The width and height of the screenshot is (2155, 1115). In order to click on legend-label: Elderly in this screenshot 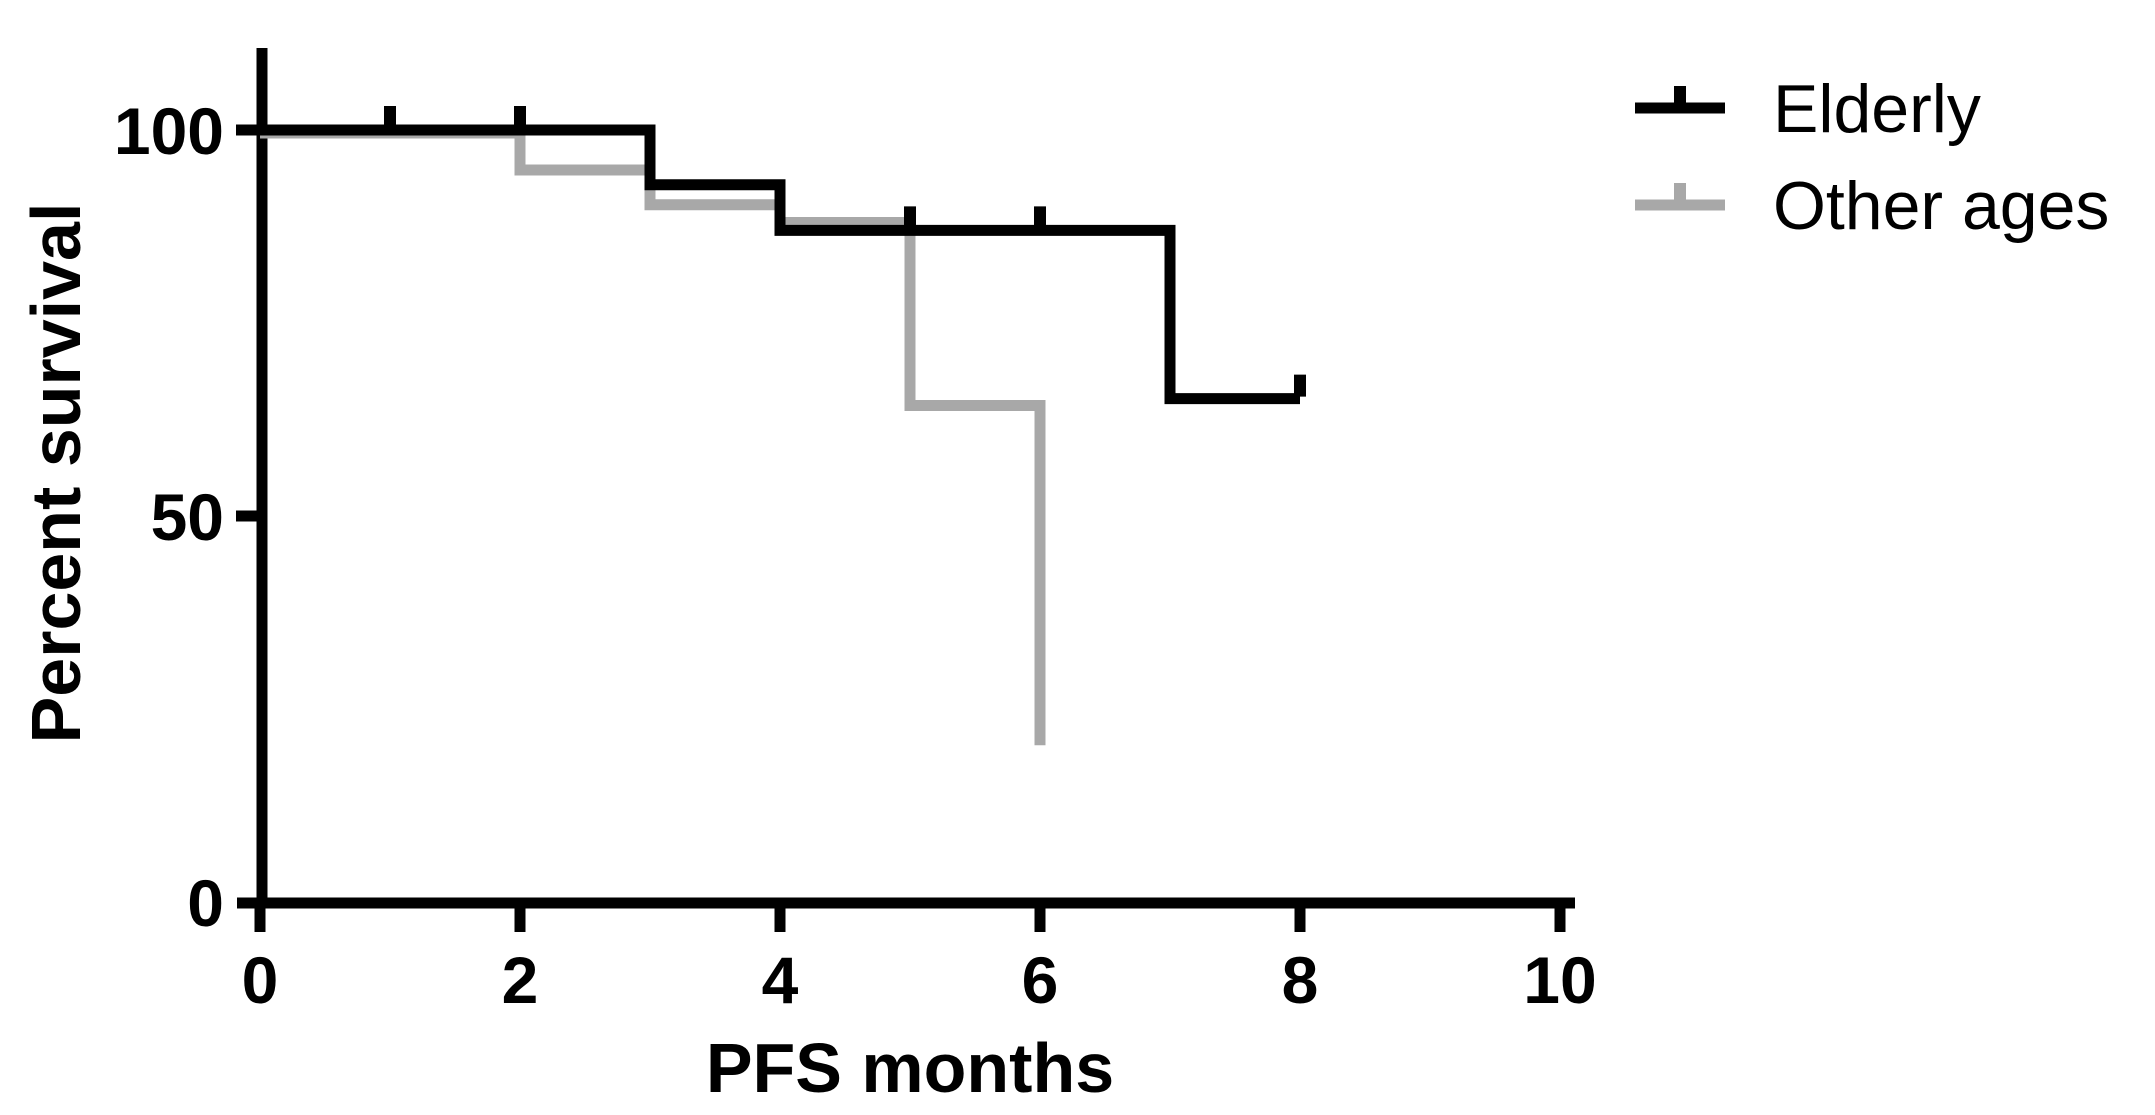, I will do `click(1877, 109)`.